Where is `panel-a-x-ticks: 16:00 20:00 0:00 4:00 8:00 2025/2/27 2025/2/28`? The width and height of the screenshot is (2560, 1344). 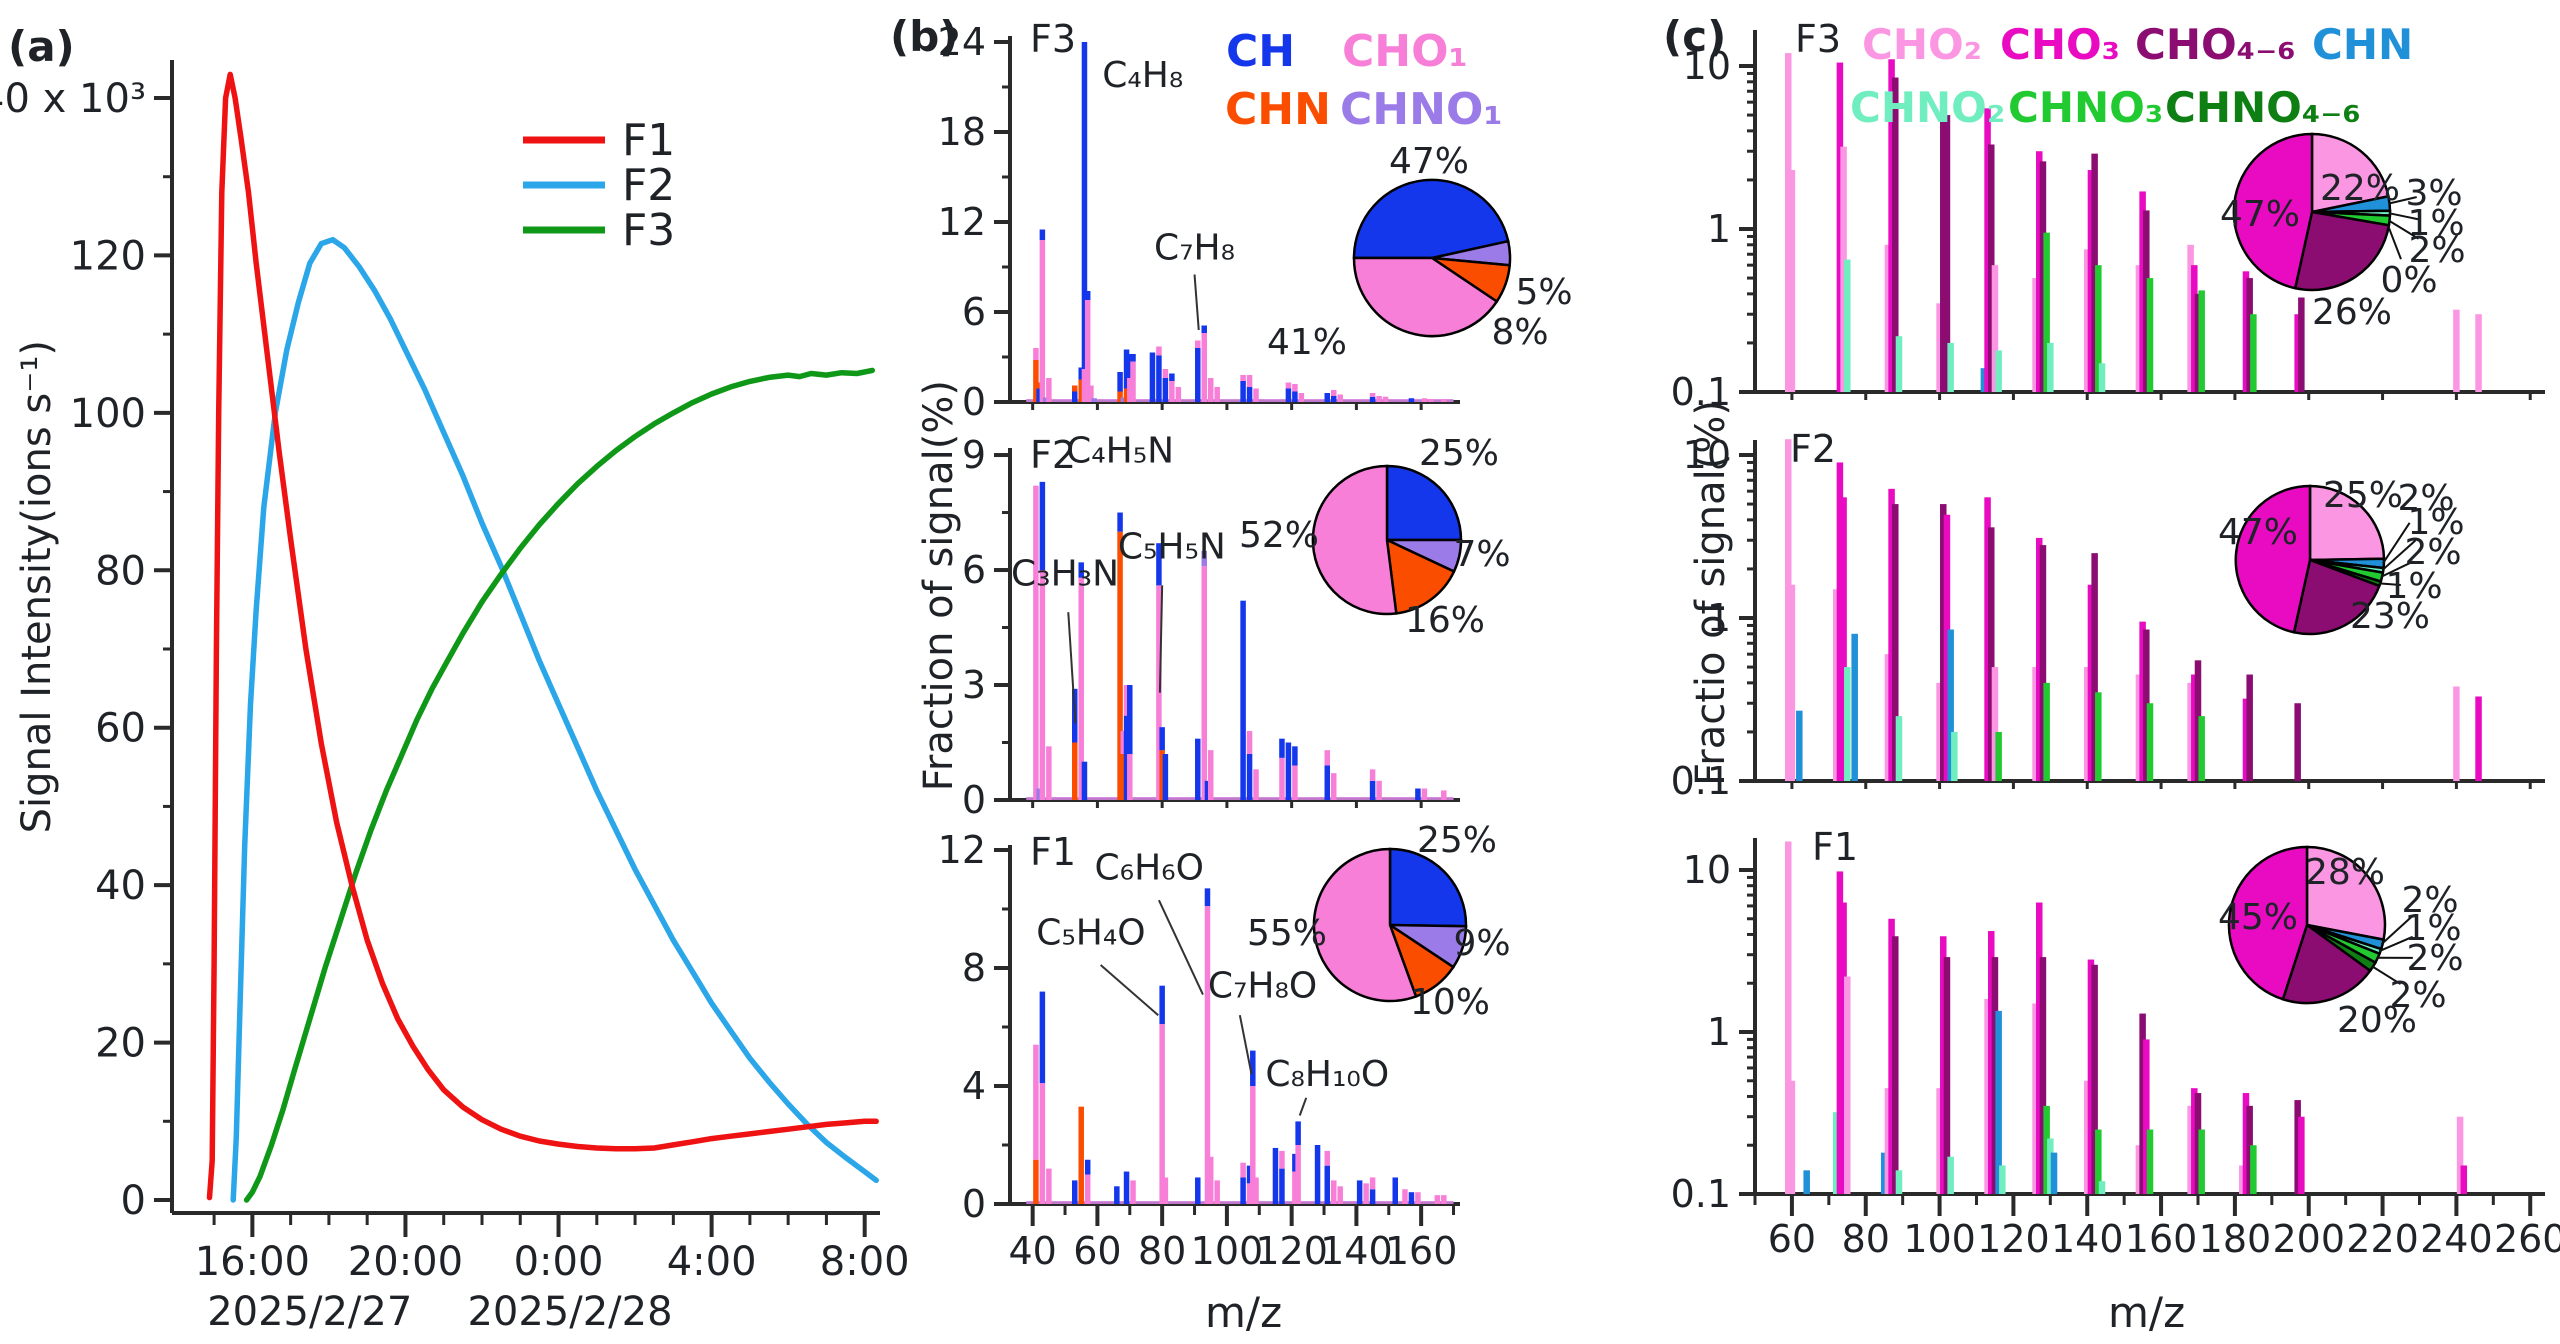 panel-a-x-ticks: 16:00 20:00 0:00 4:00 8:00 2025/2/27 2025/2/28 is located at coordinates (552, 1274).